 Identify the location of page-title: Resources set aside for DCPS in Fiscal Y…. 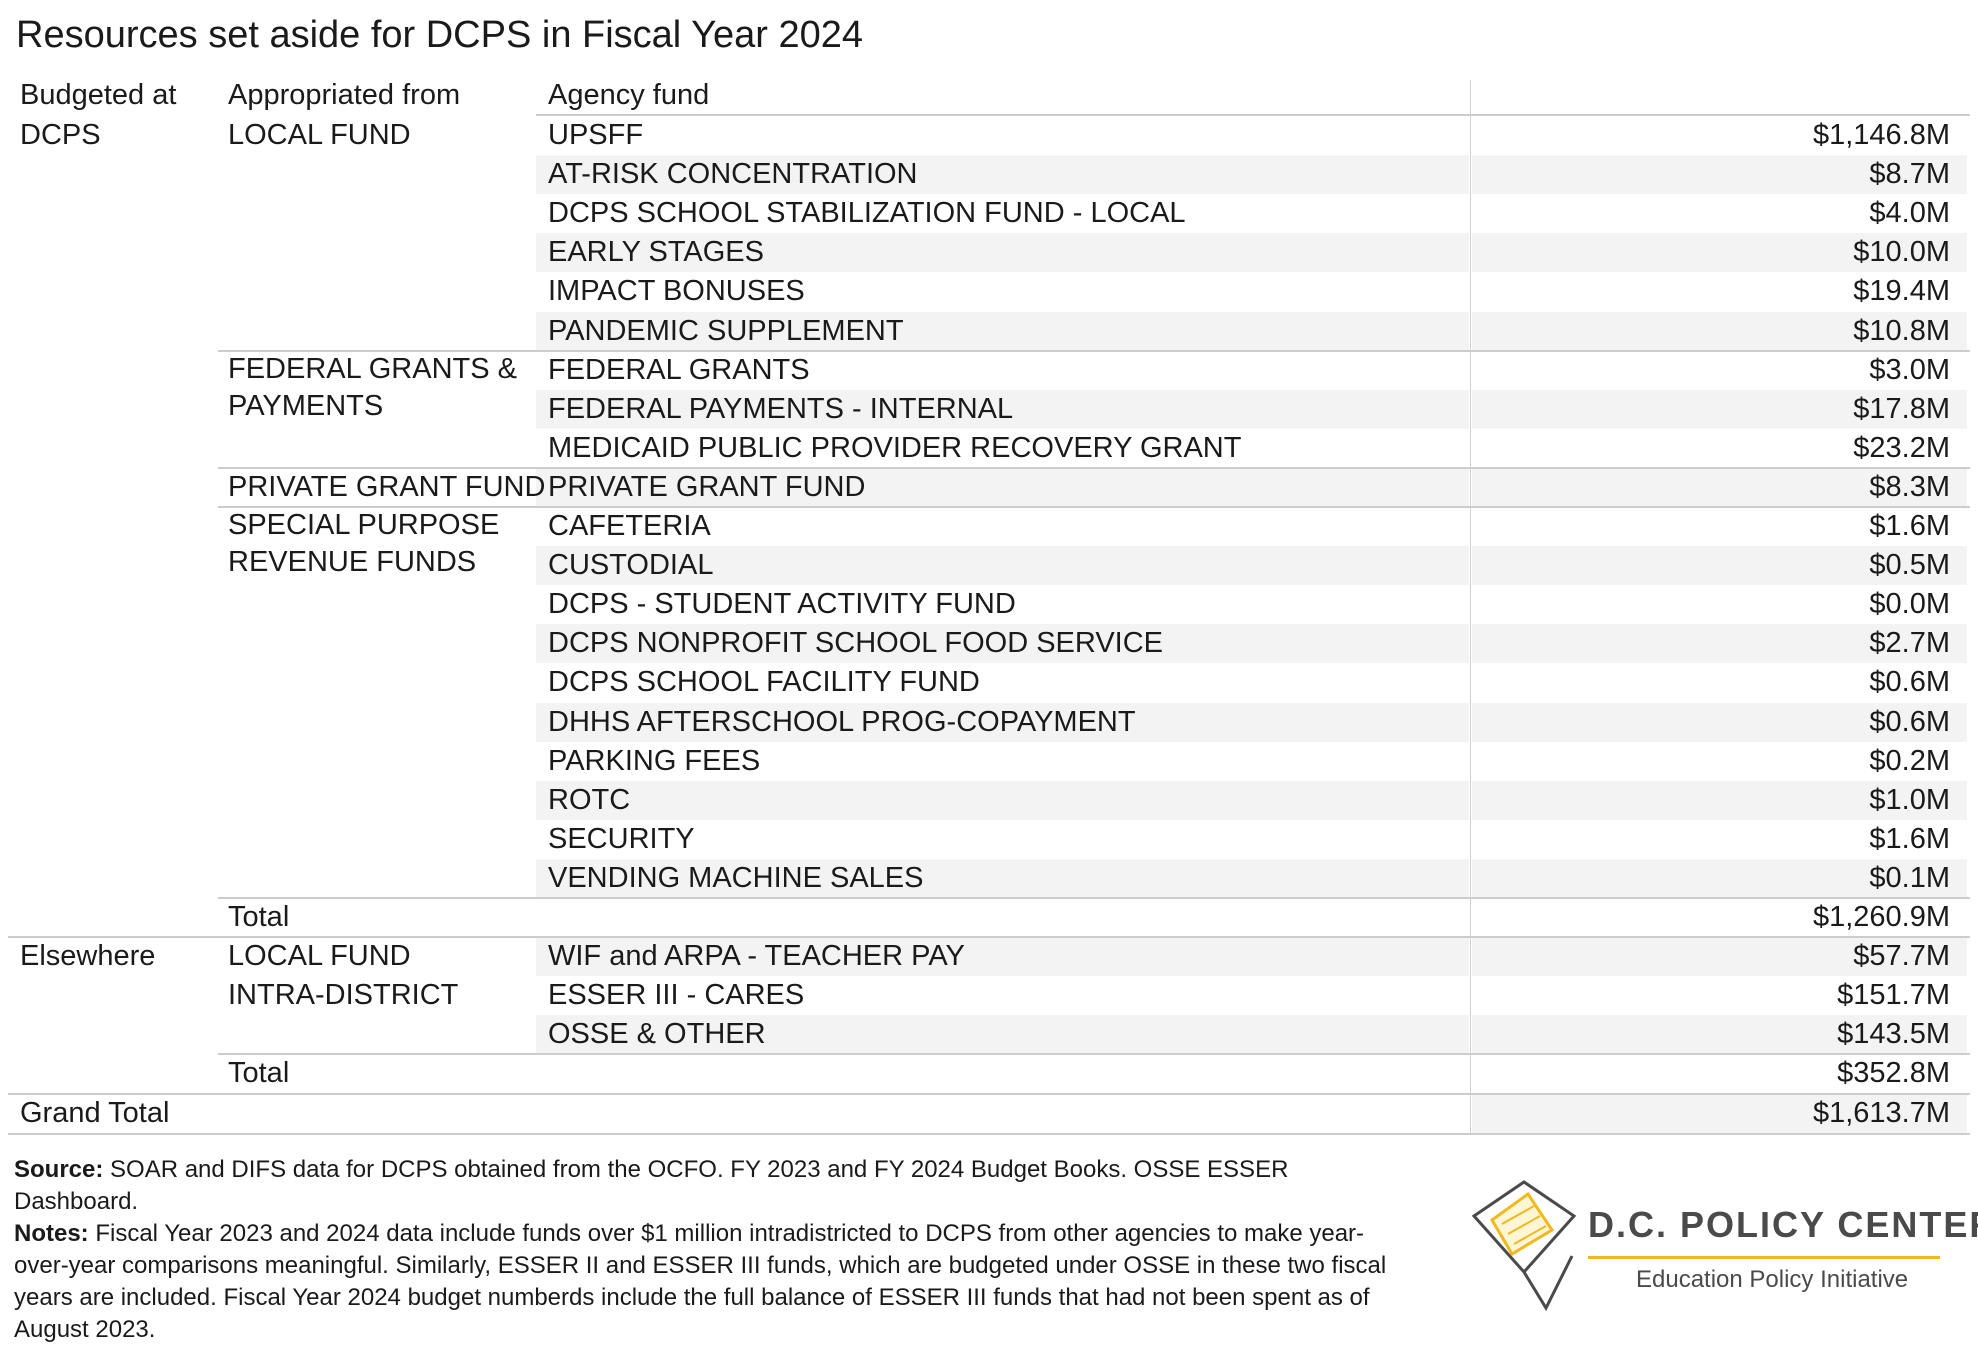
(439, 35).